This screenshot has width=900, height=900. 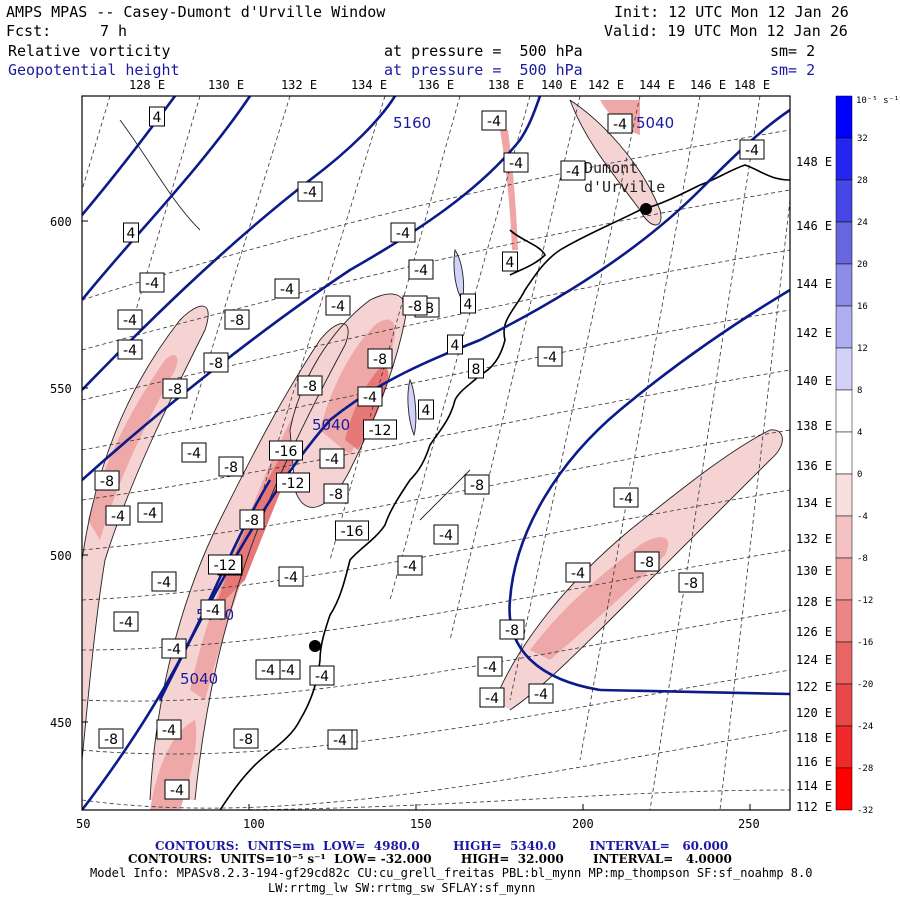 What do you see at coordinates (89, 51) in the screenshot?
I see `field1-name: Relative vorticity` at bounding box center [89, 51].